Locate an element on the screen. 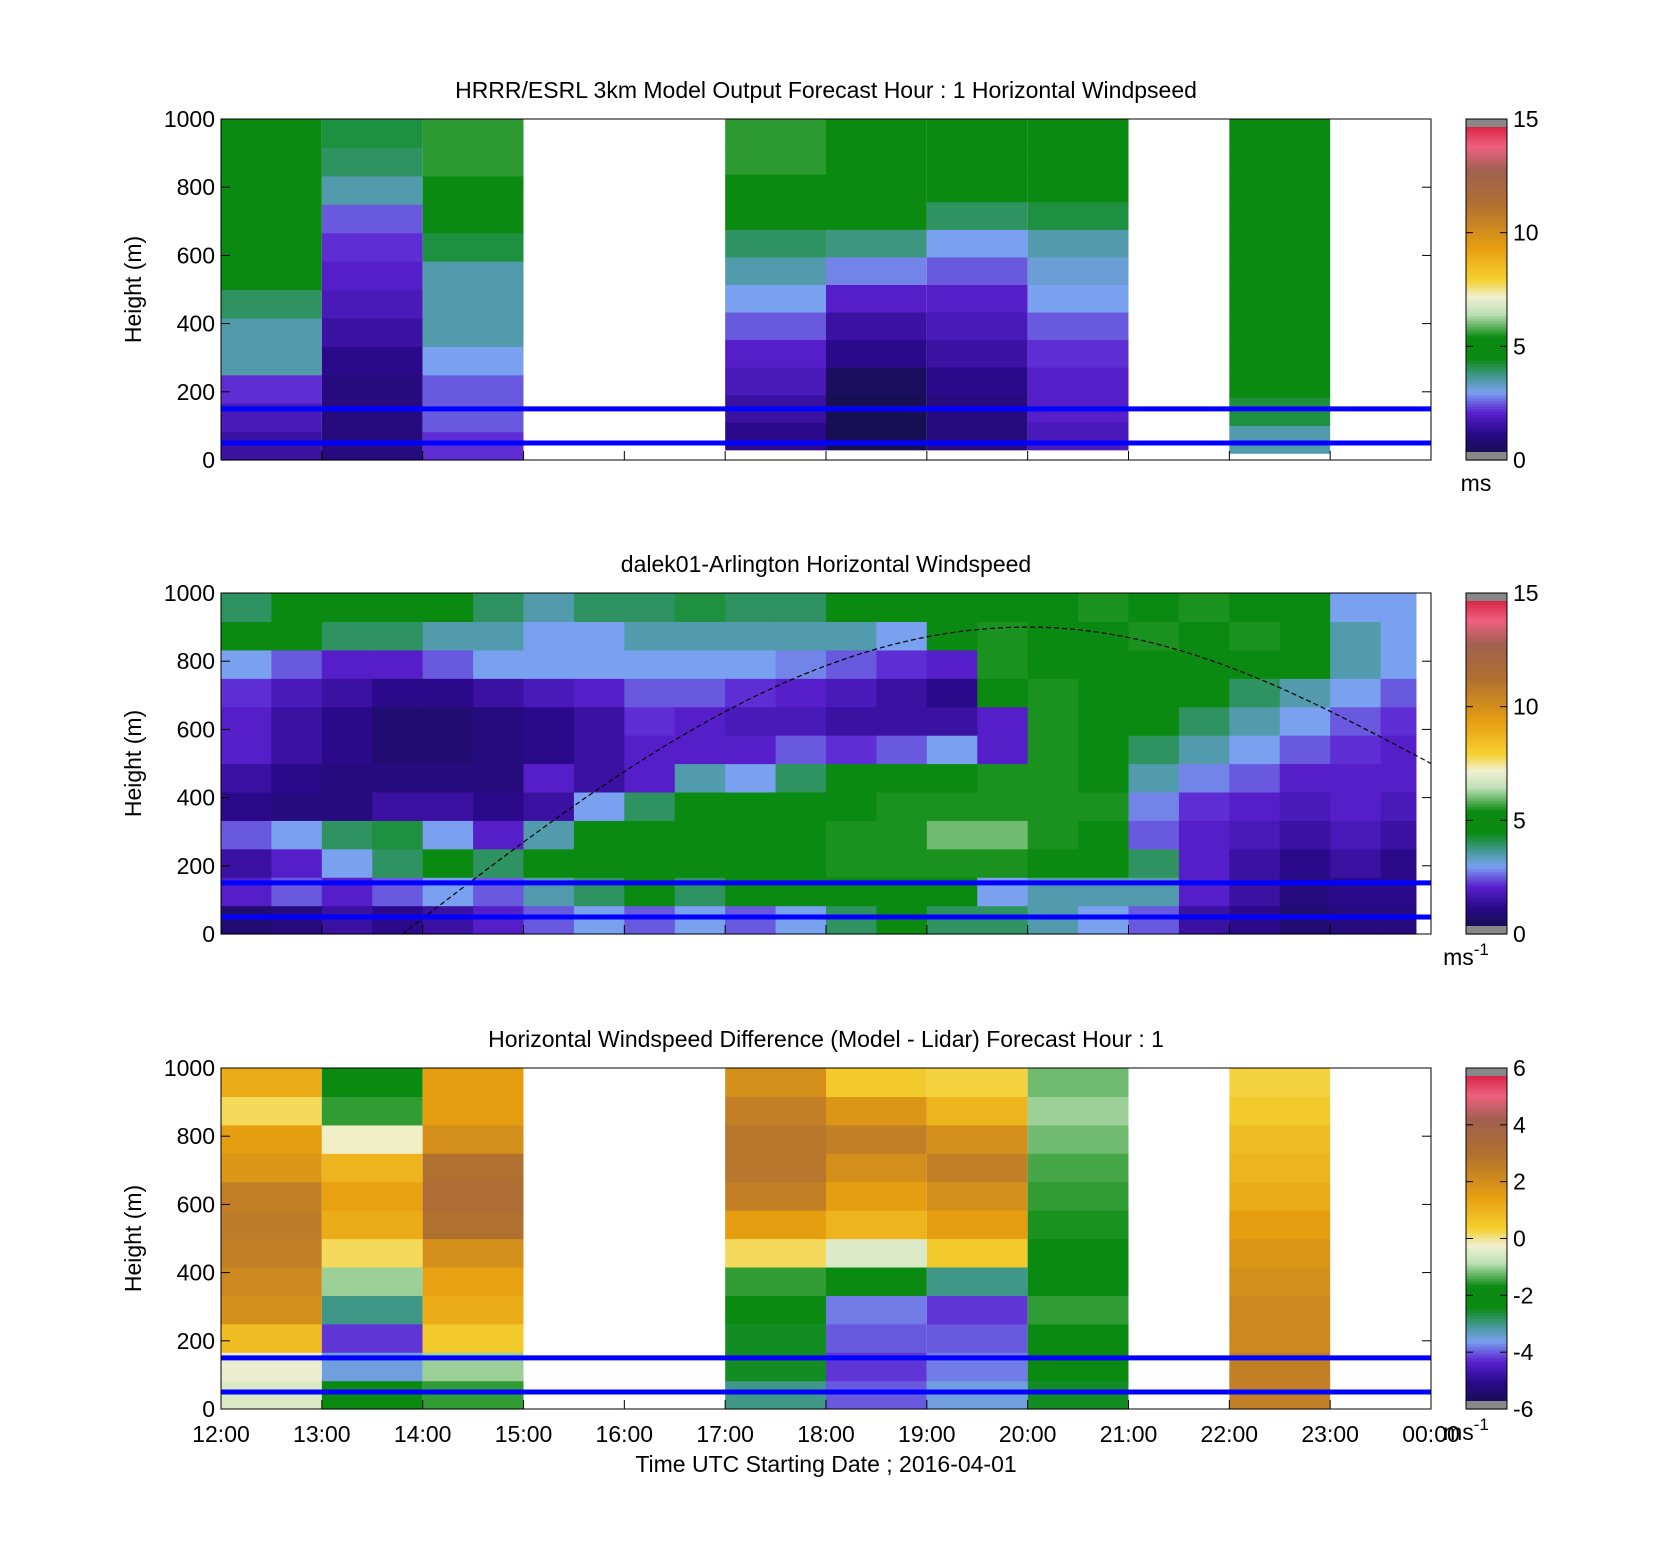 Image resolution: width=1680 pixels, height=1561 pixels. y-tick-label: 400 is located at coordinates (196, 324).